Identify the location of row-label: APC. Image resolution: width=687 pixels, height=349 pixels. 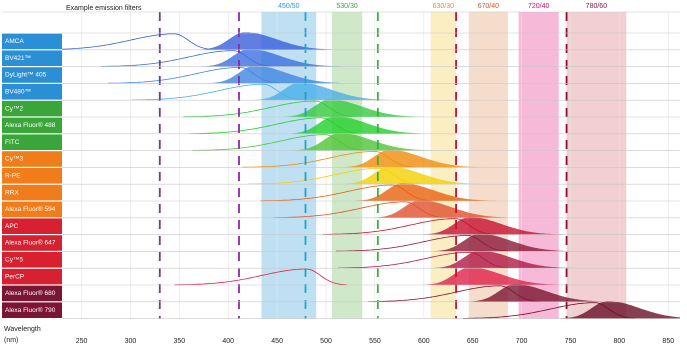
(12, 226).